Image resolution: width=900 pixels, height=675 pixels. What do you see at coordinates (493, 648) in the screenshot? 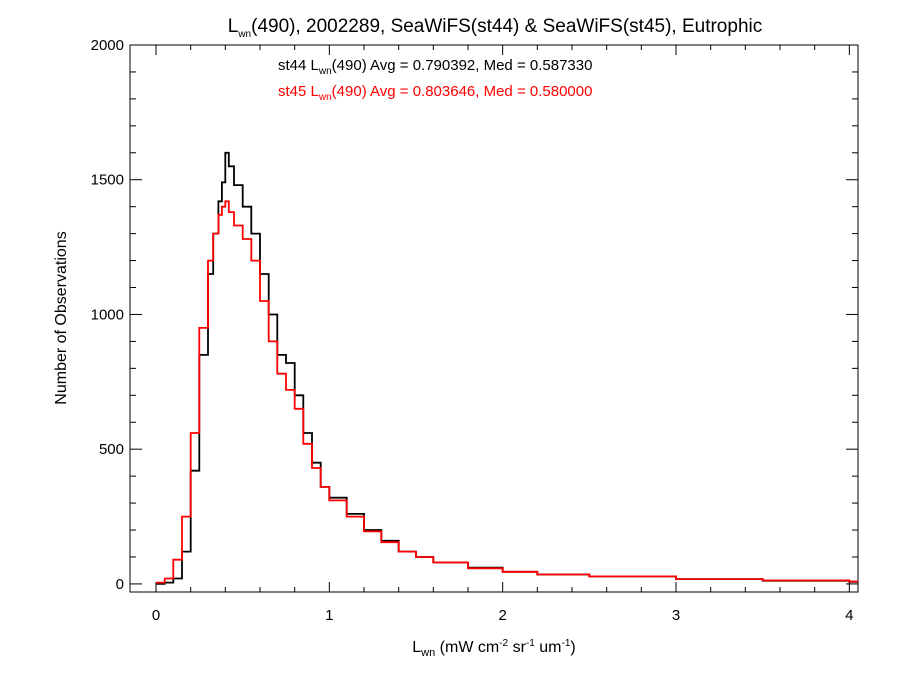
I see `x-axis-label: Lwn (mW cm-2 sr-1 um-1)` at bounding box center [493, 648].